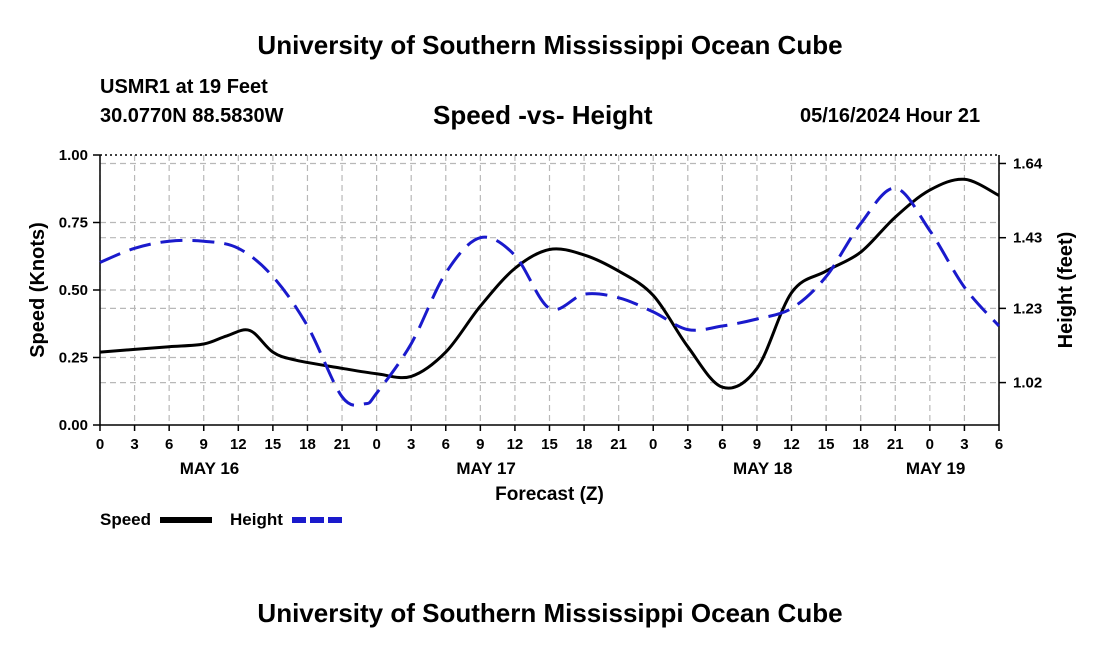 The image size is (1100, 650). I want to click on x-day-label: MAY 17, so click(486, 468).